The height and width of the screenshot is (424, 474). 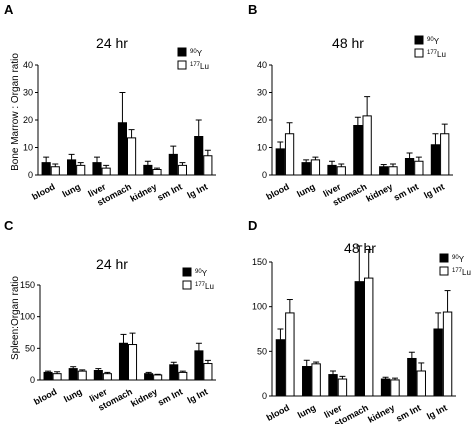 What do you see at coordinates (252, 225) in the screenshot?
I see `panel-letter: D` at bounding box center [252, 225].